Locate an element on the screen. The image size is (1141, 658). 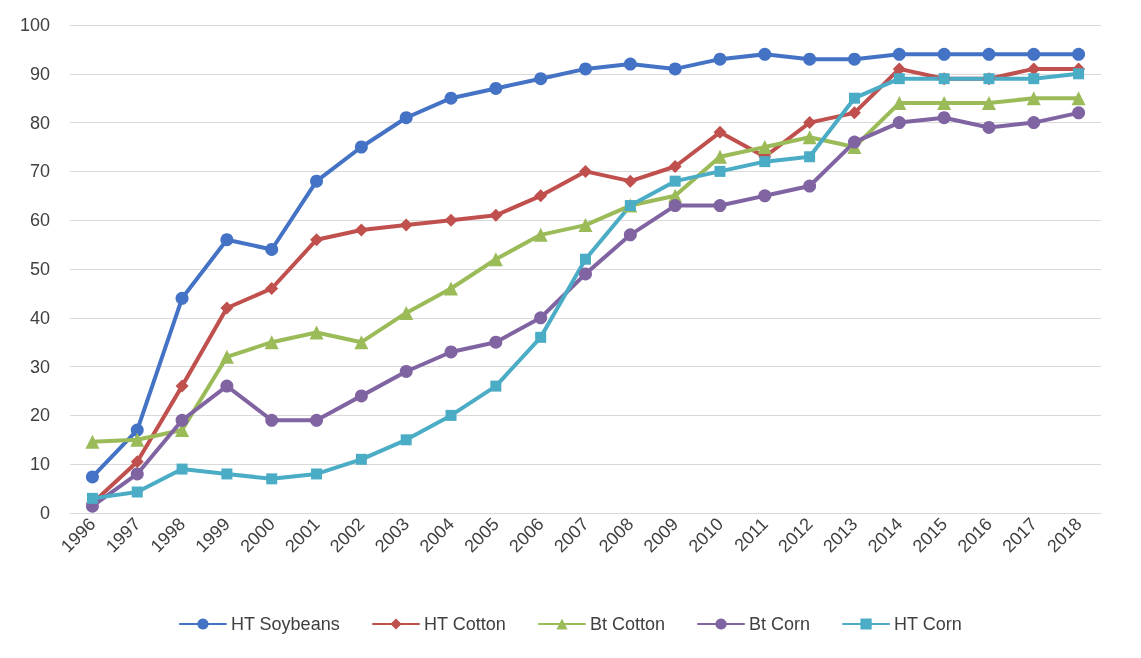
legend-label: HT Corn is located at coordinates (928, 624).